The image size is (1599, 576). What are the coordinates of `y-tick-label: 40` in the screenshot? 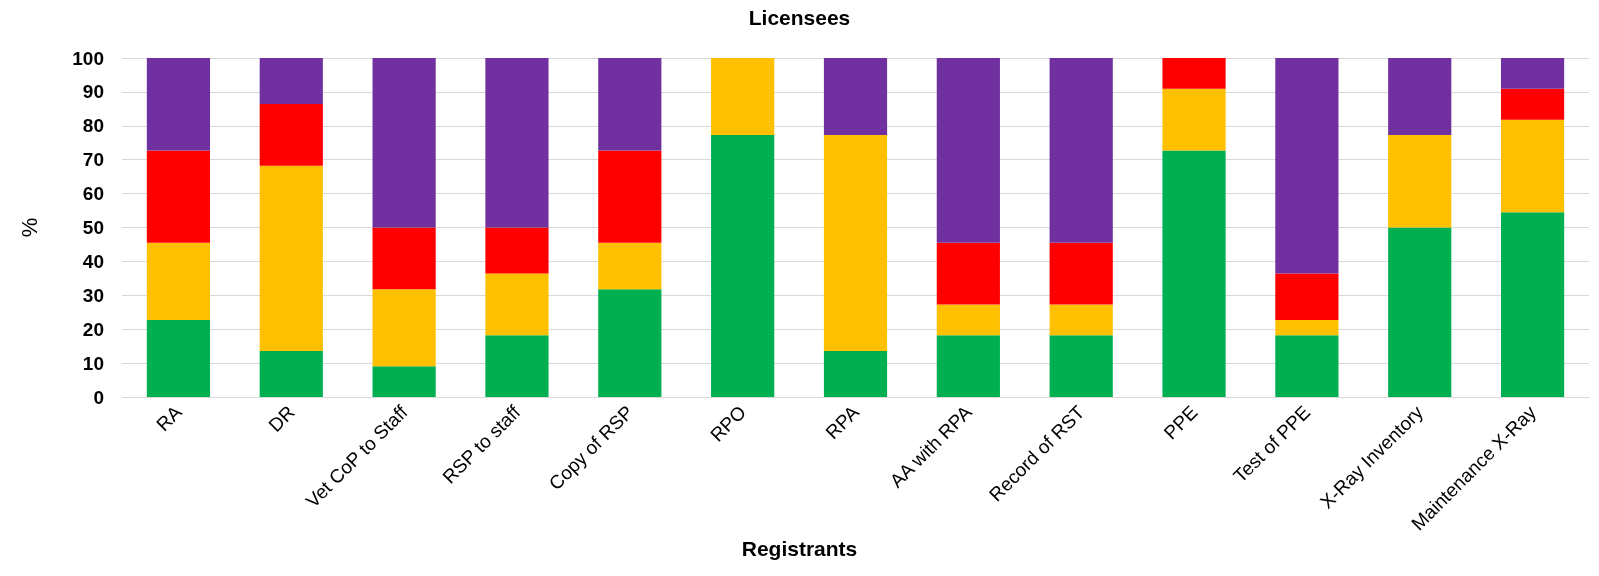 It's located at (93, 261).